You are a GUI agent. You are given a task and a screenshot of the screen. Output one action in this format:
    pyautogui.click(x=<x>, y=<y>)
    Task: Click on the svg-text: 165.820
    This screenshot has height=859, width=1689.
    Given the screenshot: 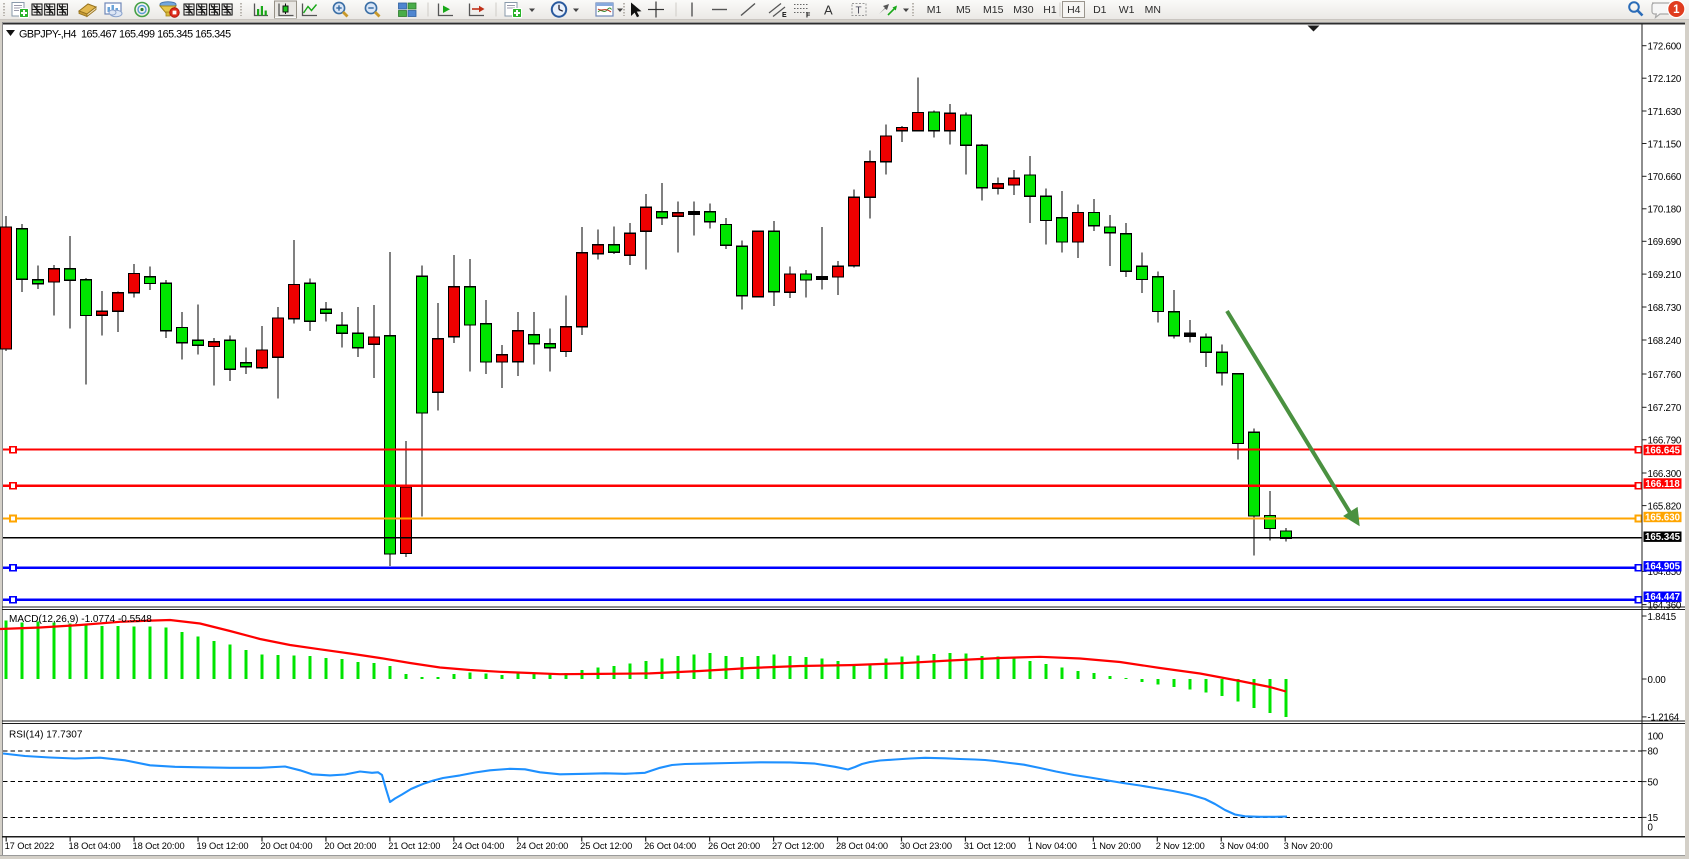 What is the action you would take?
    pyautogui.click(x=1665, y=506)
    